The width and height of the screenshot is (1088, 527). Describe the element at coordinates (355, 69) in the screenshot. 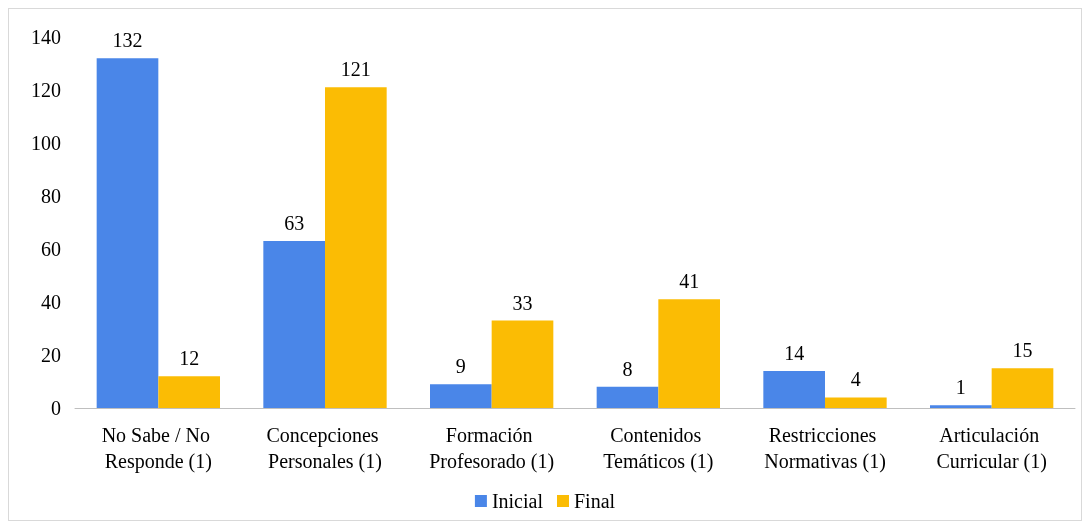

I see `data-label: 121` at that location.